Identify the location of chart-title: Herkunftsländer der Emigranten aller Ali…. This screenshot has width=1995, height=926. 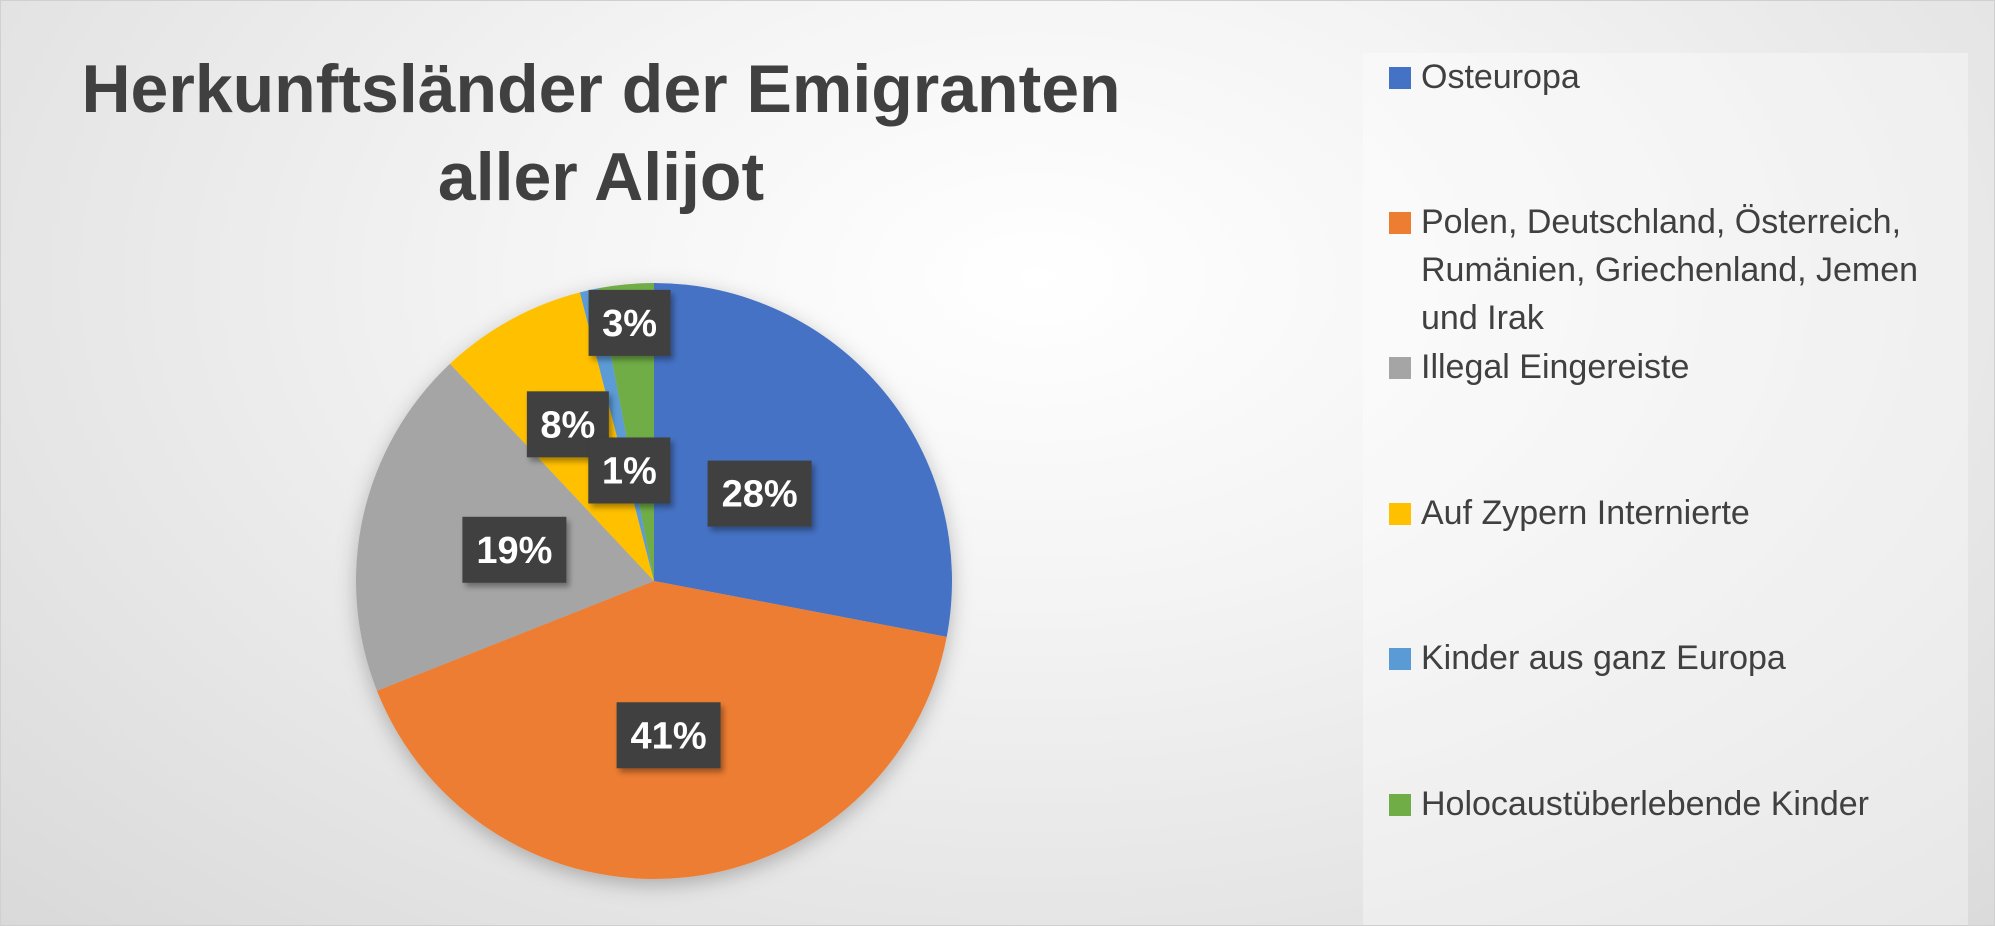
(601, 133).